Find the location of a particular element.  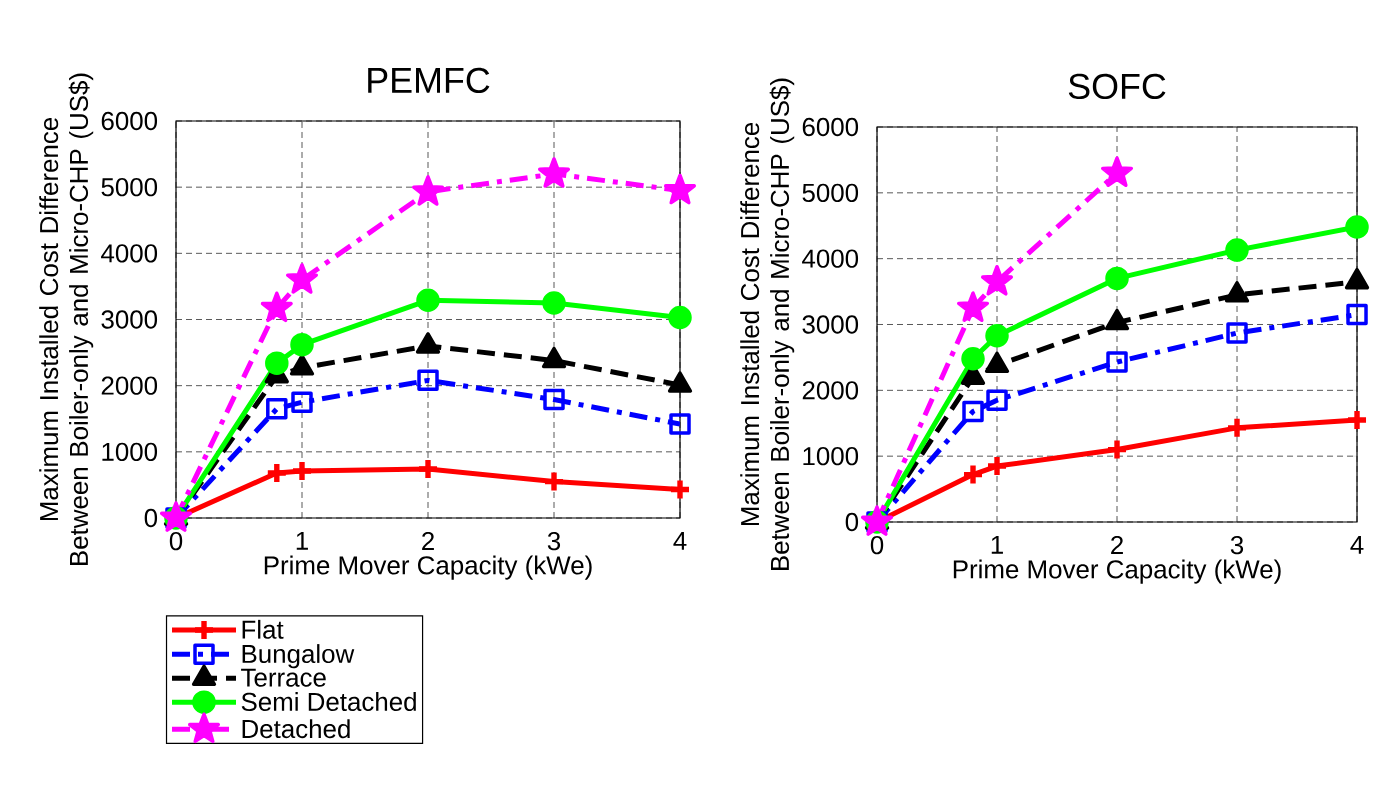

legend-label: Flat is located at coordinates (263, 629).